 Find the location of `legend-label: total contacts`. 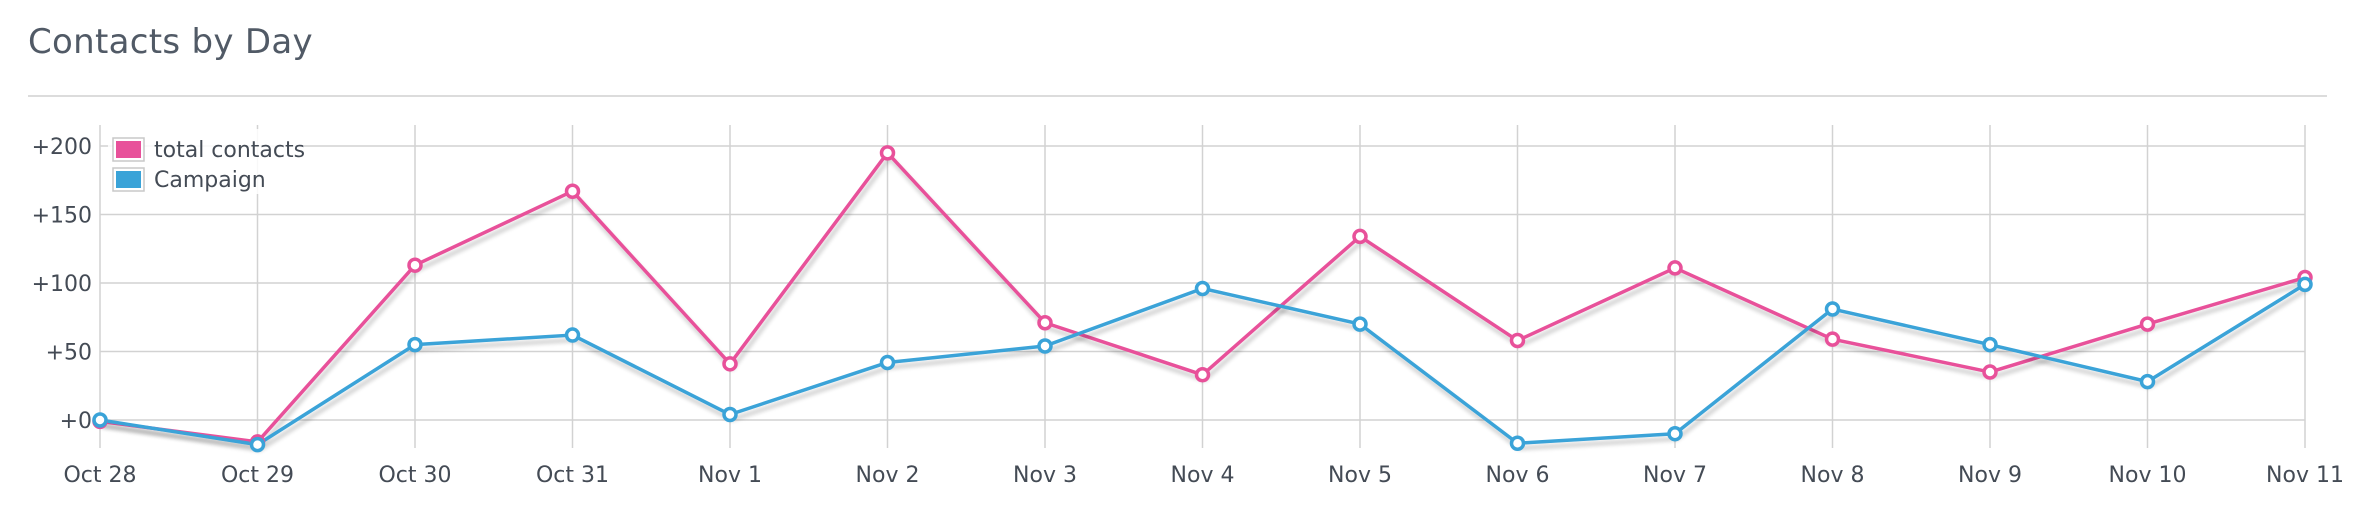

legend-label: total contacts is located at coordinates (229, 150).